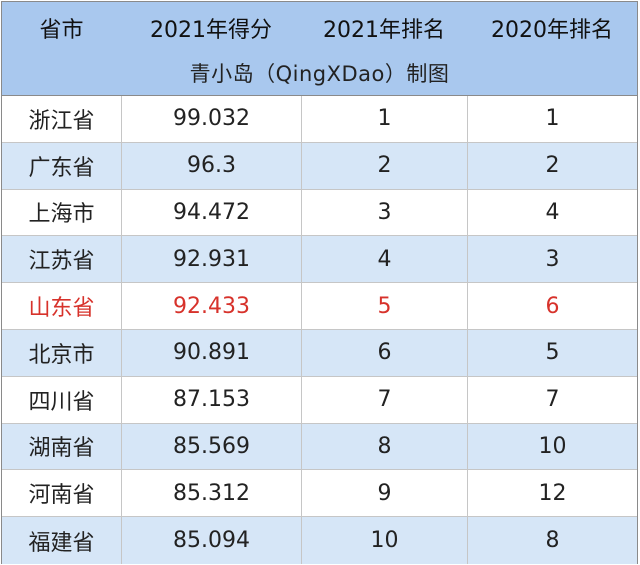 The height and width of the screenshot is (565, 640). I want to click on header-row: 省市 2021年得分 2021年排名 2020年排名, so click(319, 28).